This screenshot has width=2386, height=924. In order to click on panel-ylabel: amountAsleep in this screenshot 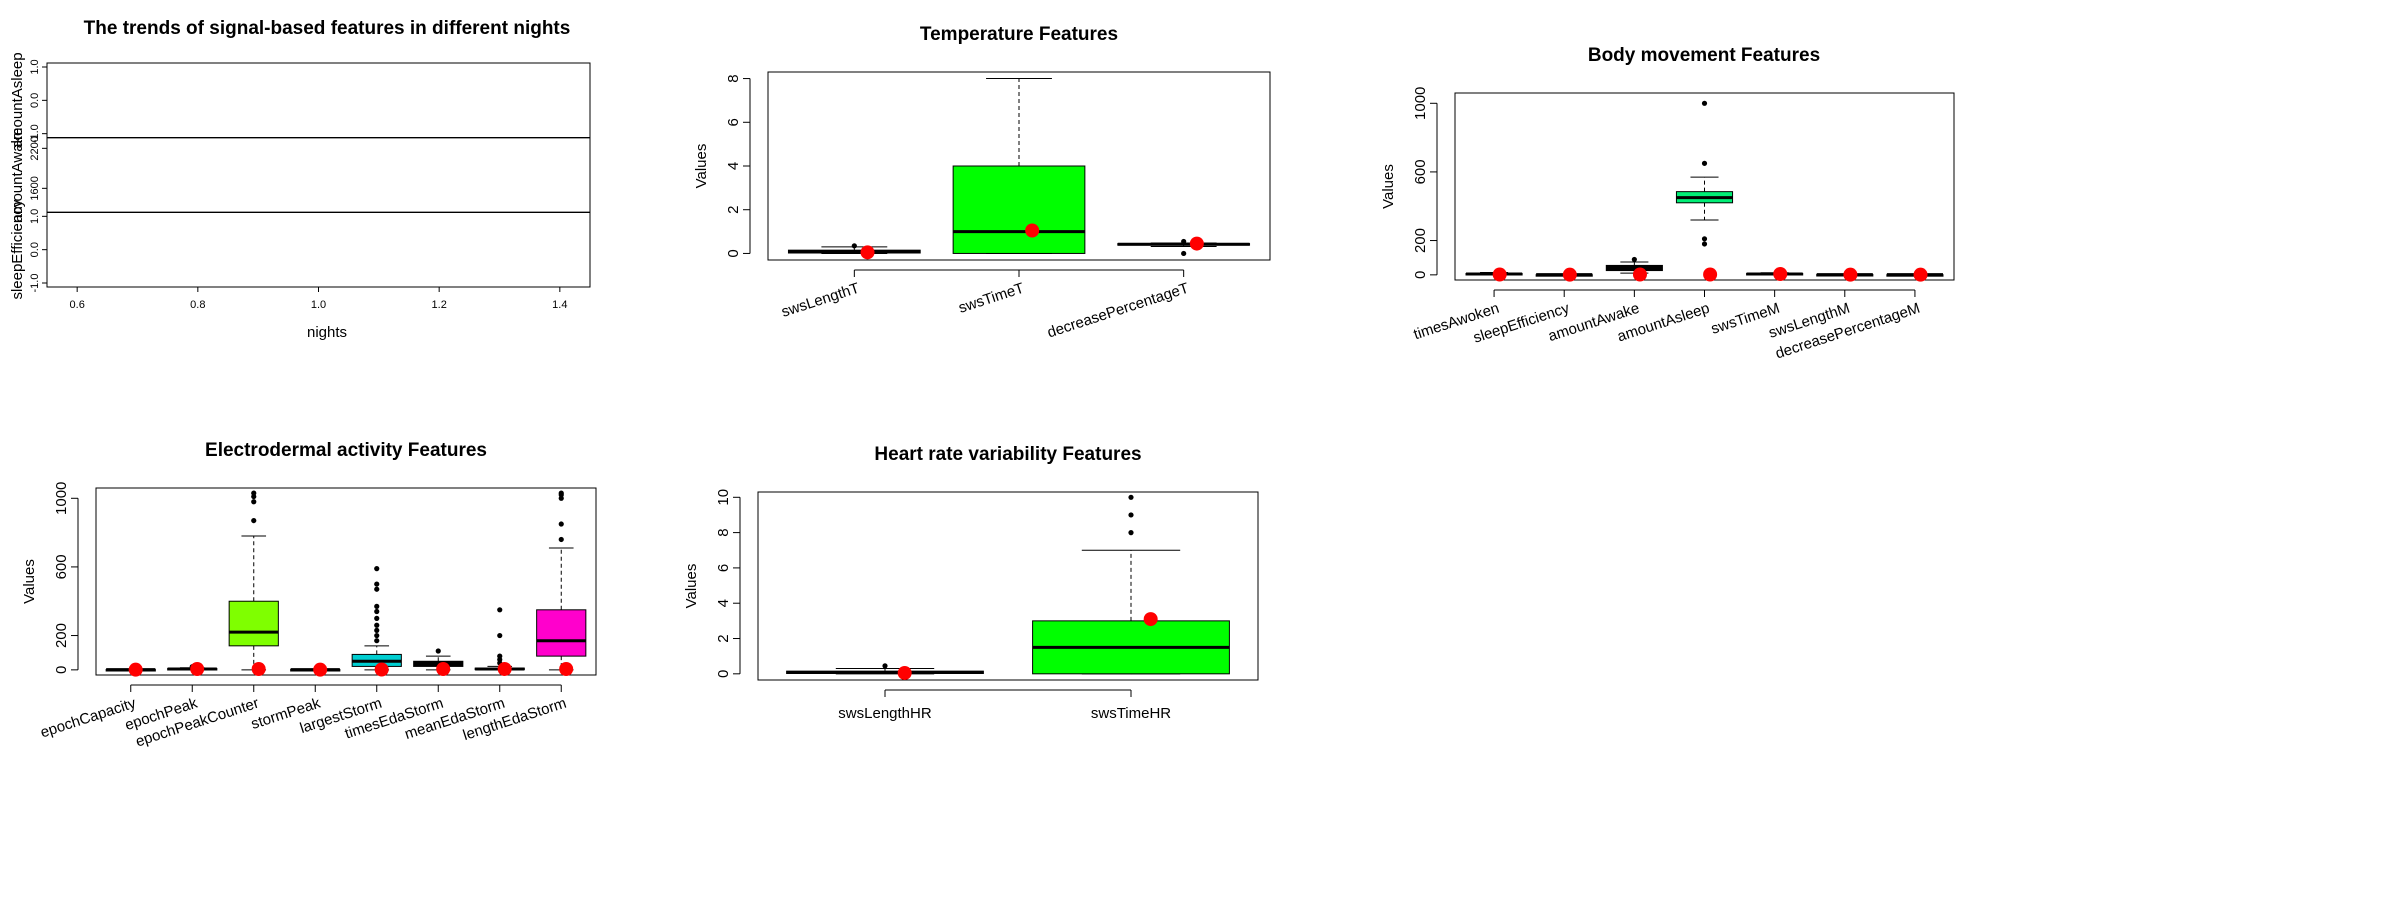, I will do `click(17, 100)`.